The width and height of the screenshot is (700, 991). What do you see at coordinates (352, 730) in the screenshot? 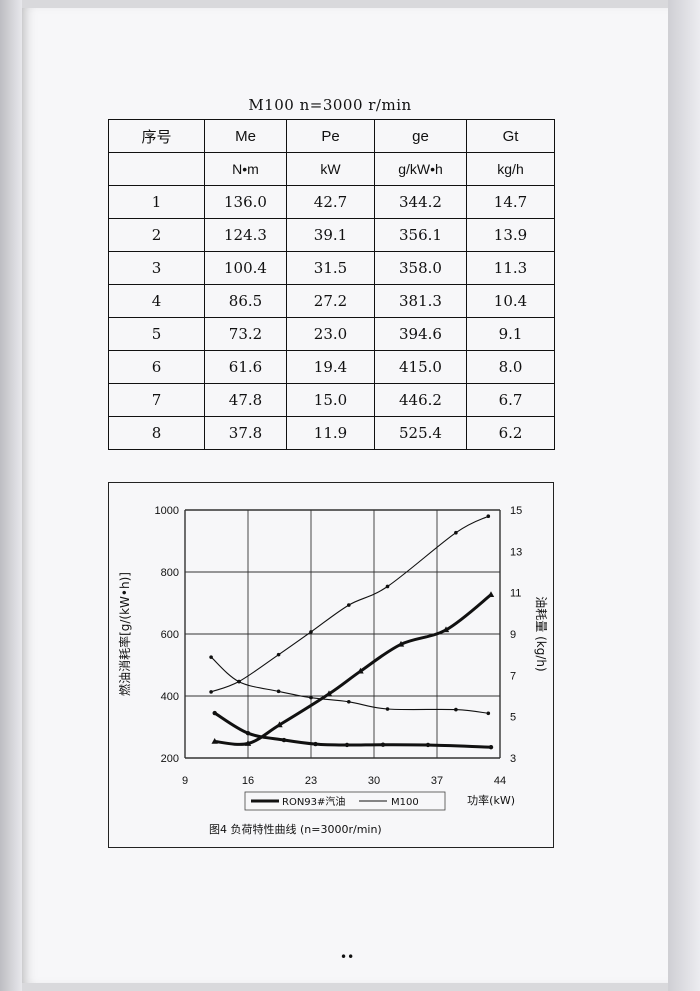
I see `series-line-ron93-ge` at bounding box center [352, 730].